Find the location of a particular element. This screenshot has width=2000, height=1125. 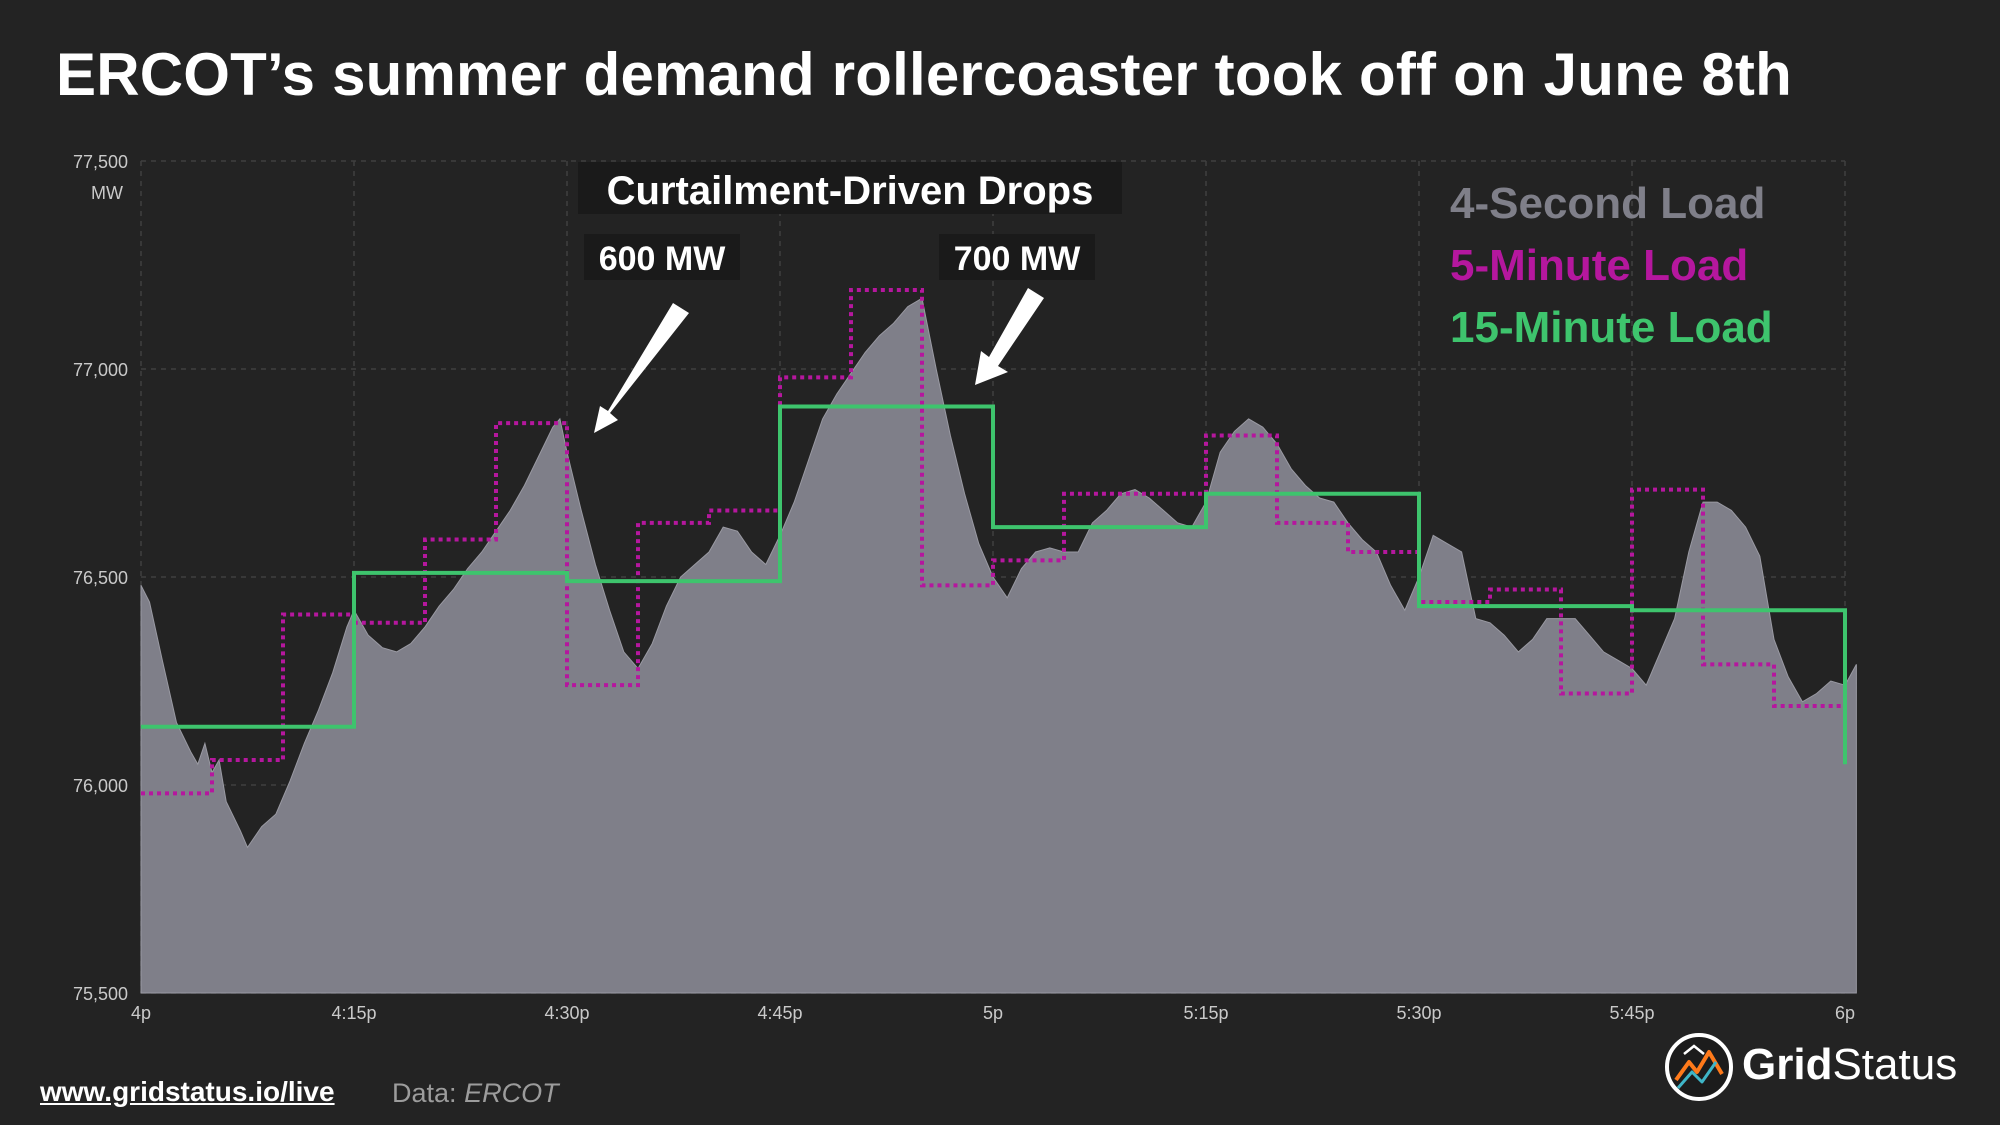

gridstatus-logo-icon is located at coordinates (1699, 1067).